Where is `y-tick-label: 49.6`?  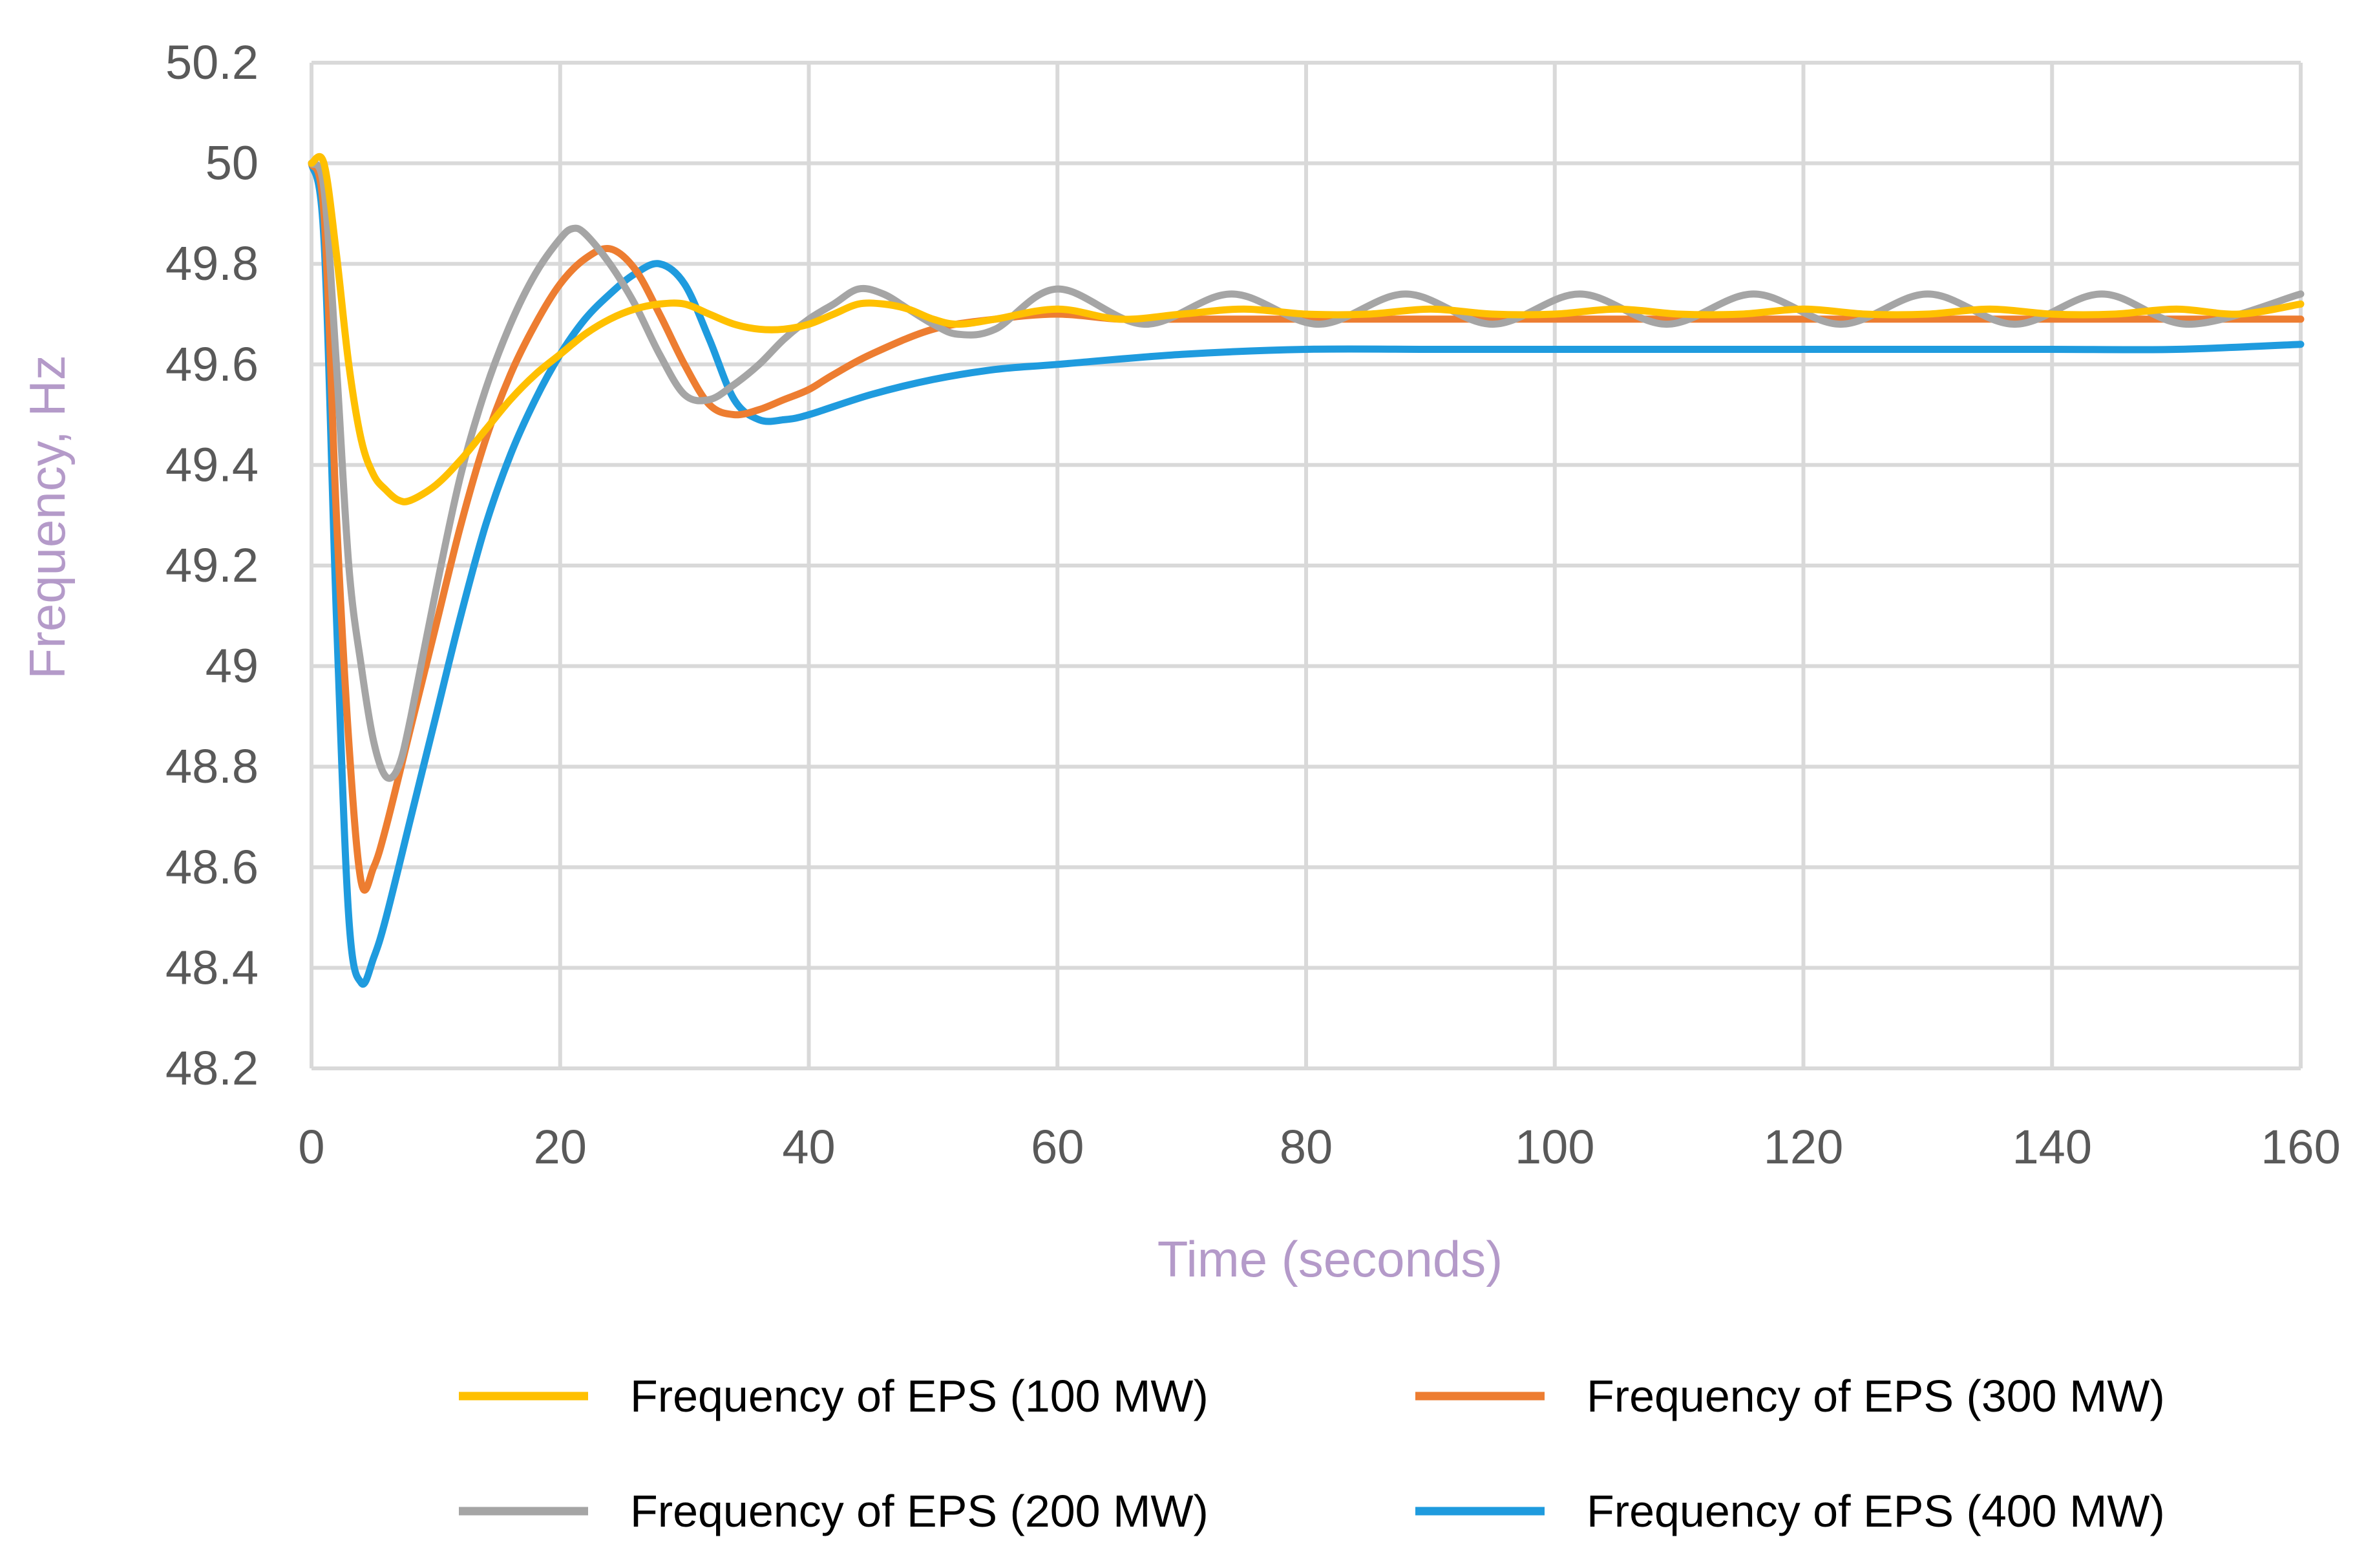 y-tick-label: 49.6 is located at coordinates (212, 364).